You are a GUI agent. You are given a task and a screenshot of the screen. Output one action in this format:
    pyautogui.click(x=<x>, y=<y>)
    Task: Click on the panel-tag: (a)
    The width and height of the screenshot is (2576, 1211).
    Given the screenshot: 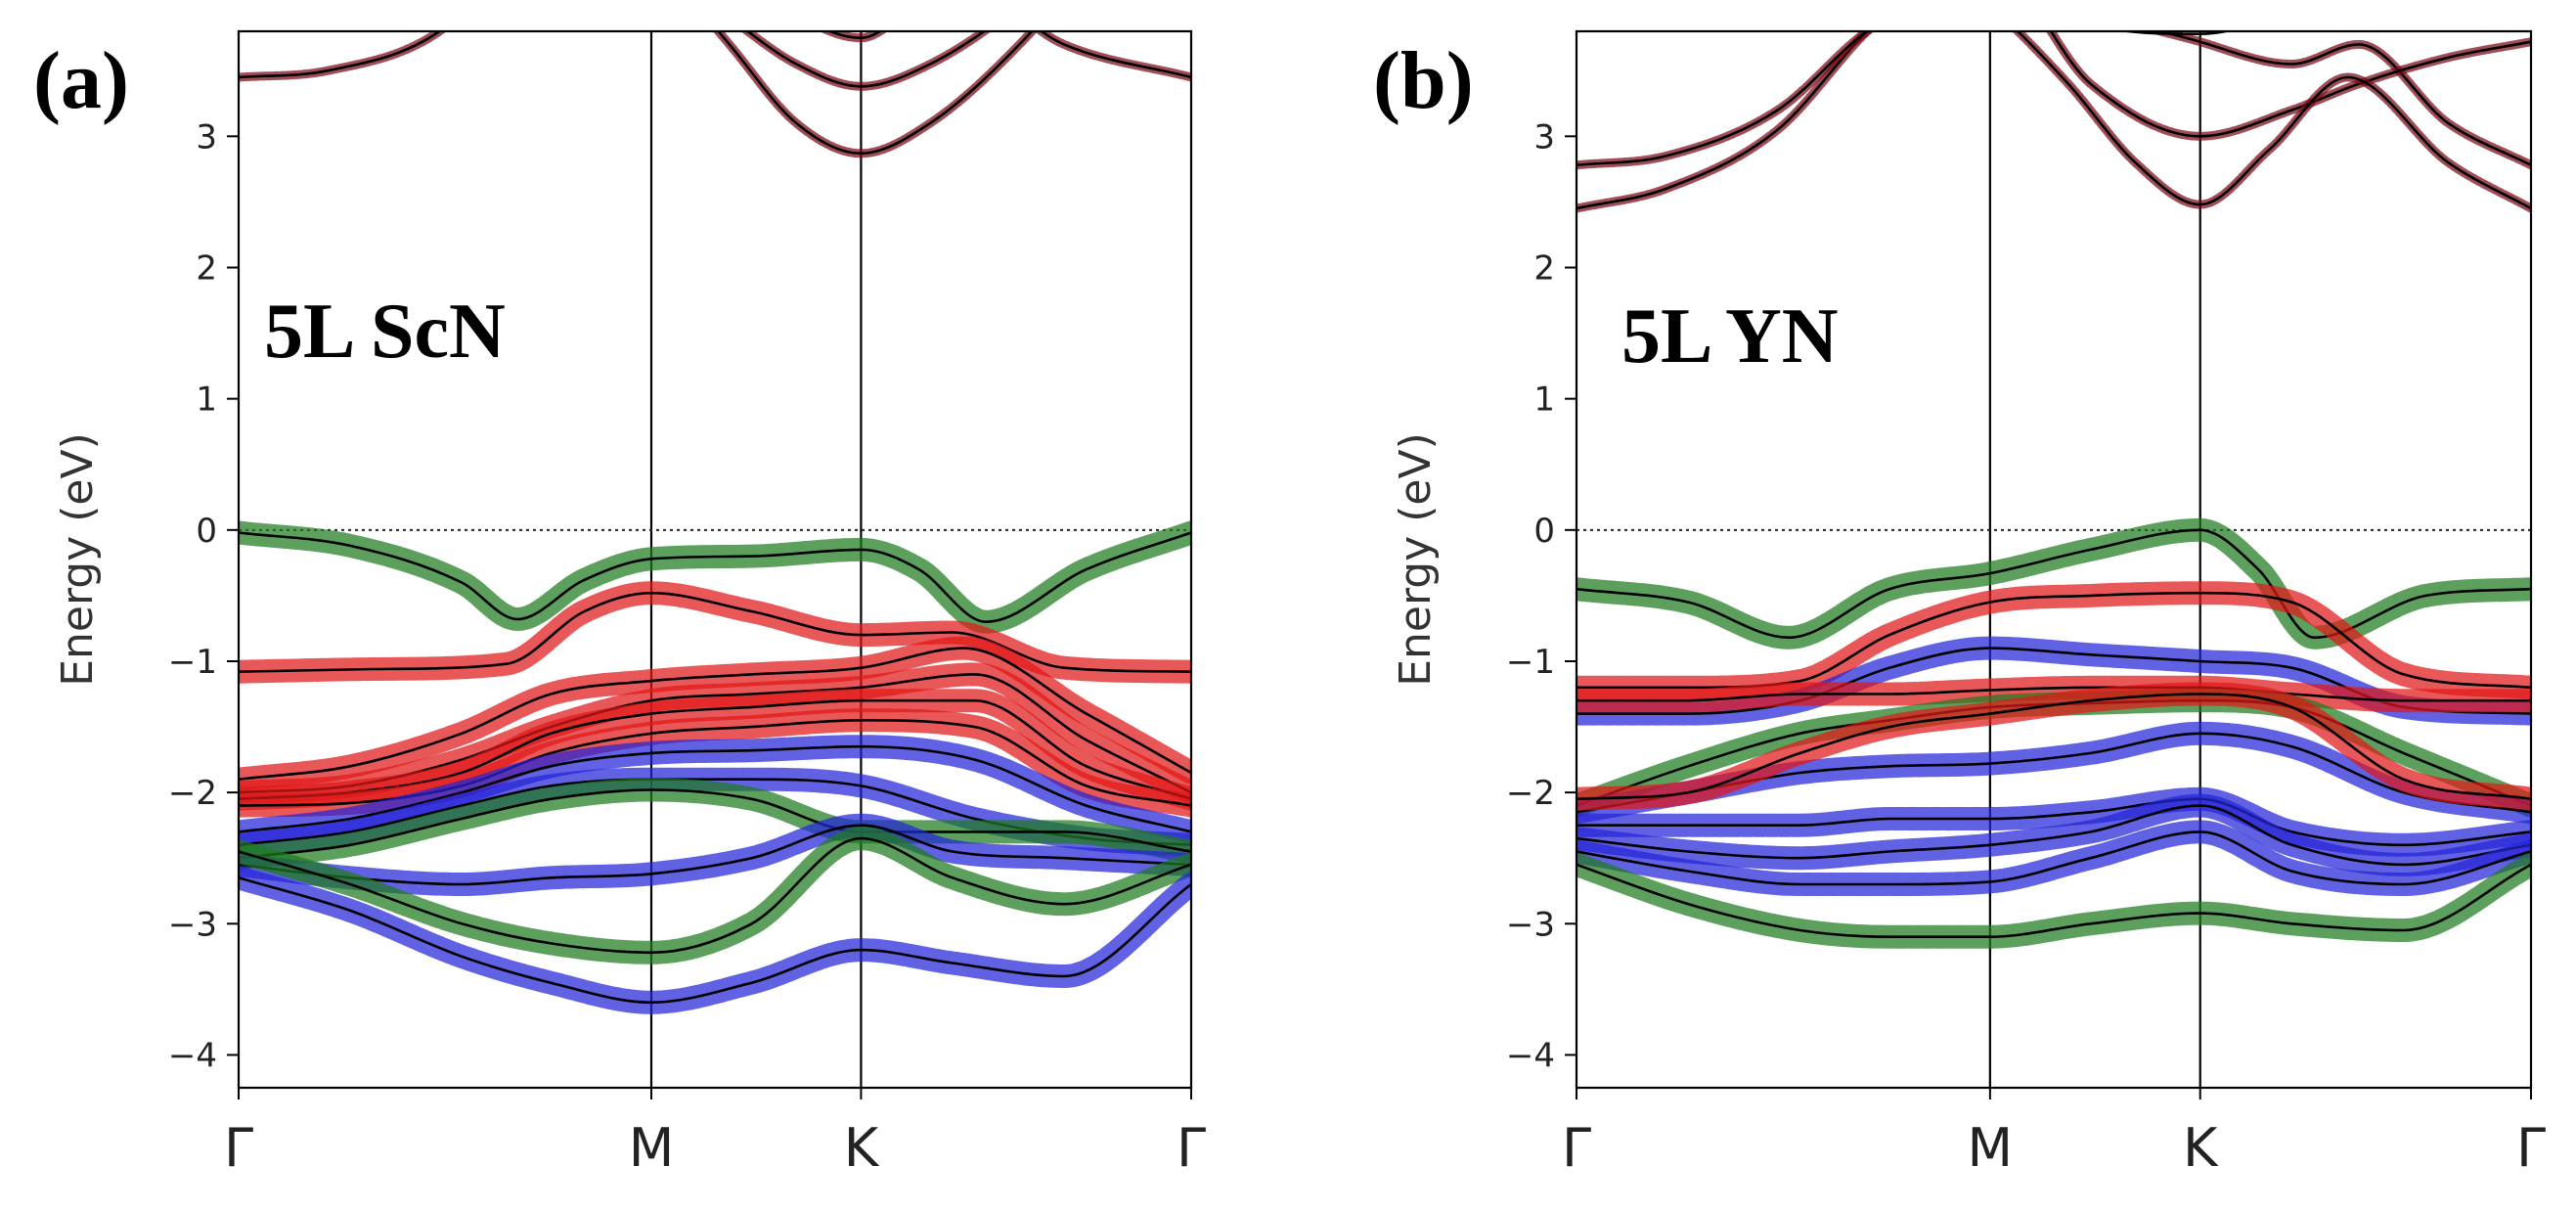 What is the action you would take?
    pyautogui.click(x=81, y=80)
    